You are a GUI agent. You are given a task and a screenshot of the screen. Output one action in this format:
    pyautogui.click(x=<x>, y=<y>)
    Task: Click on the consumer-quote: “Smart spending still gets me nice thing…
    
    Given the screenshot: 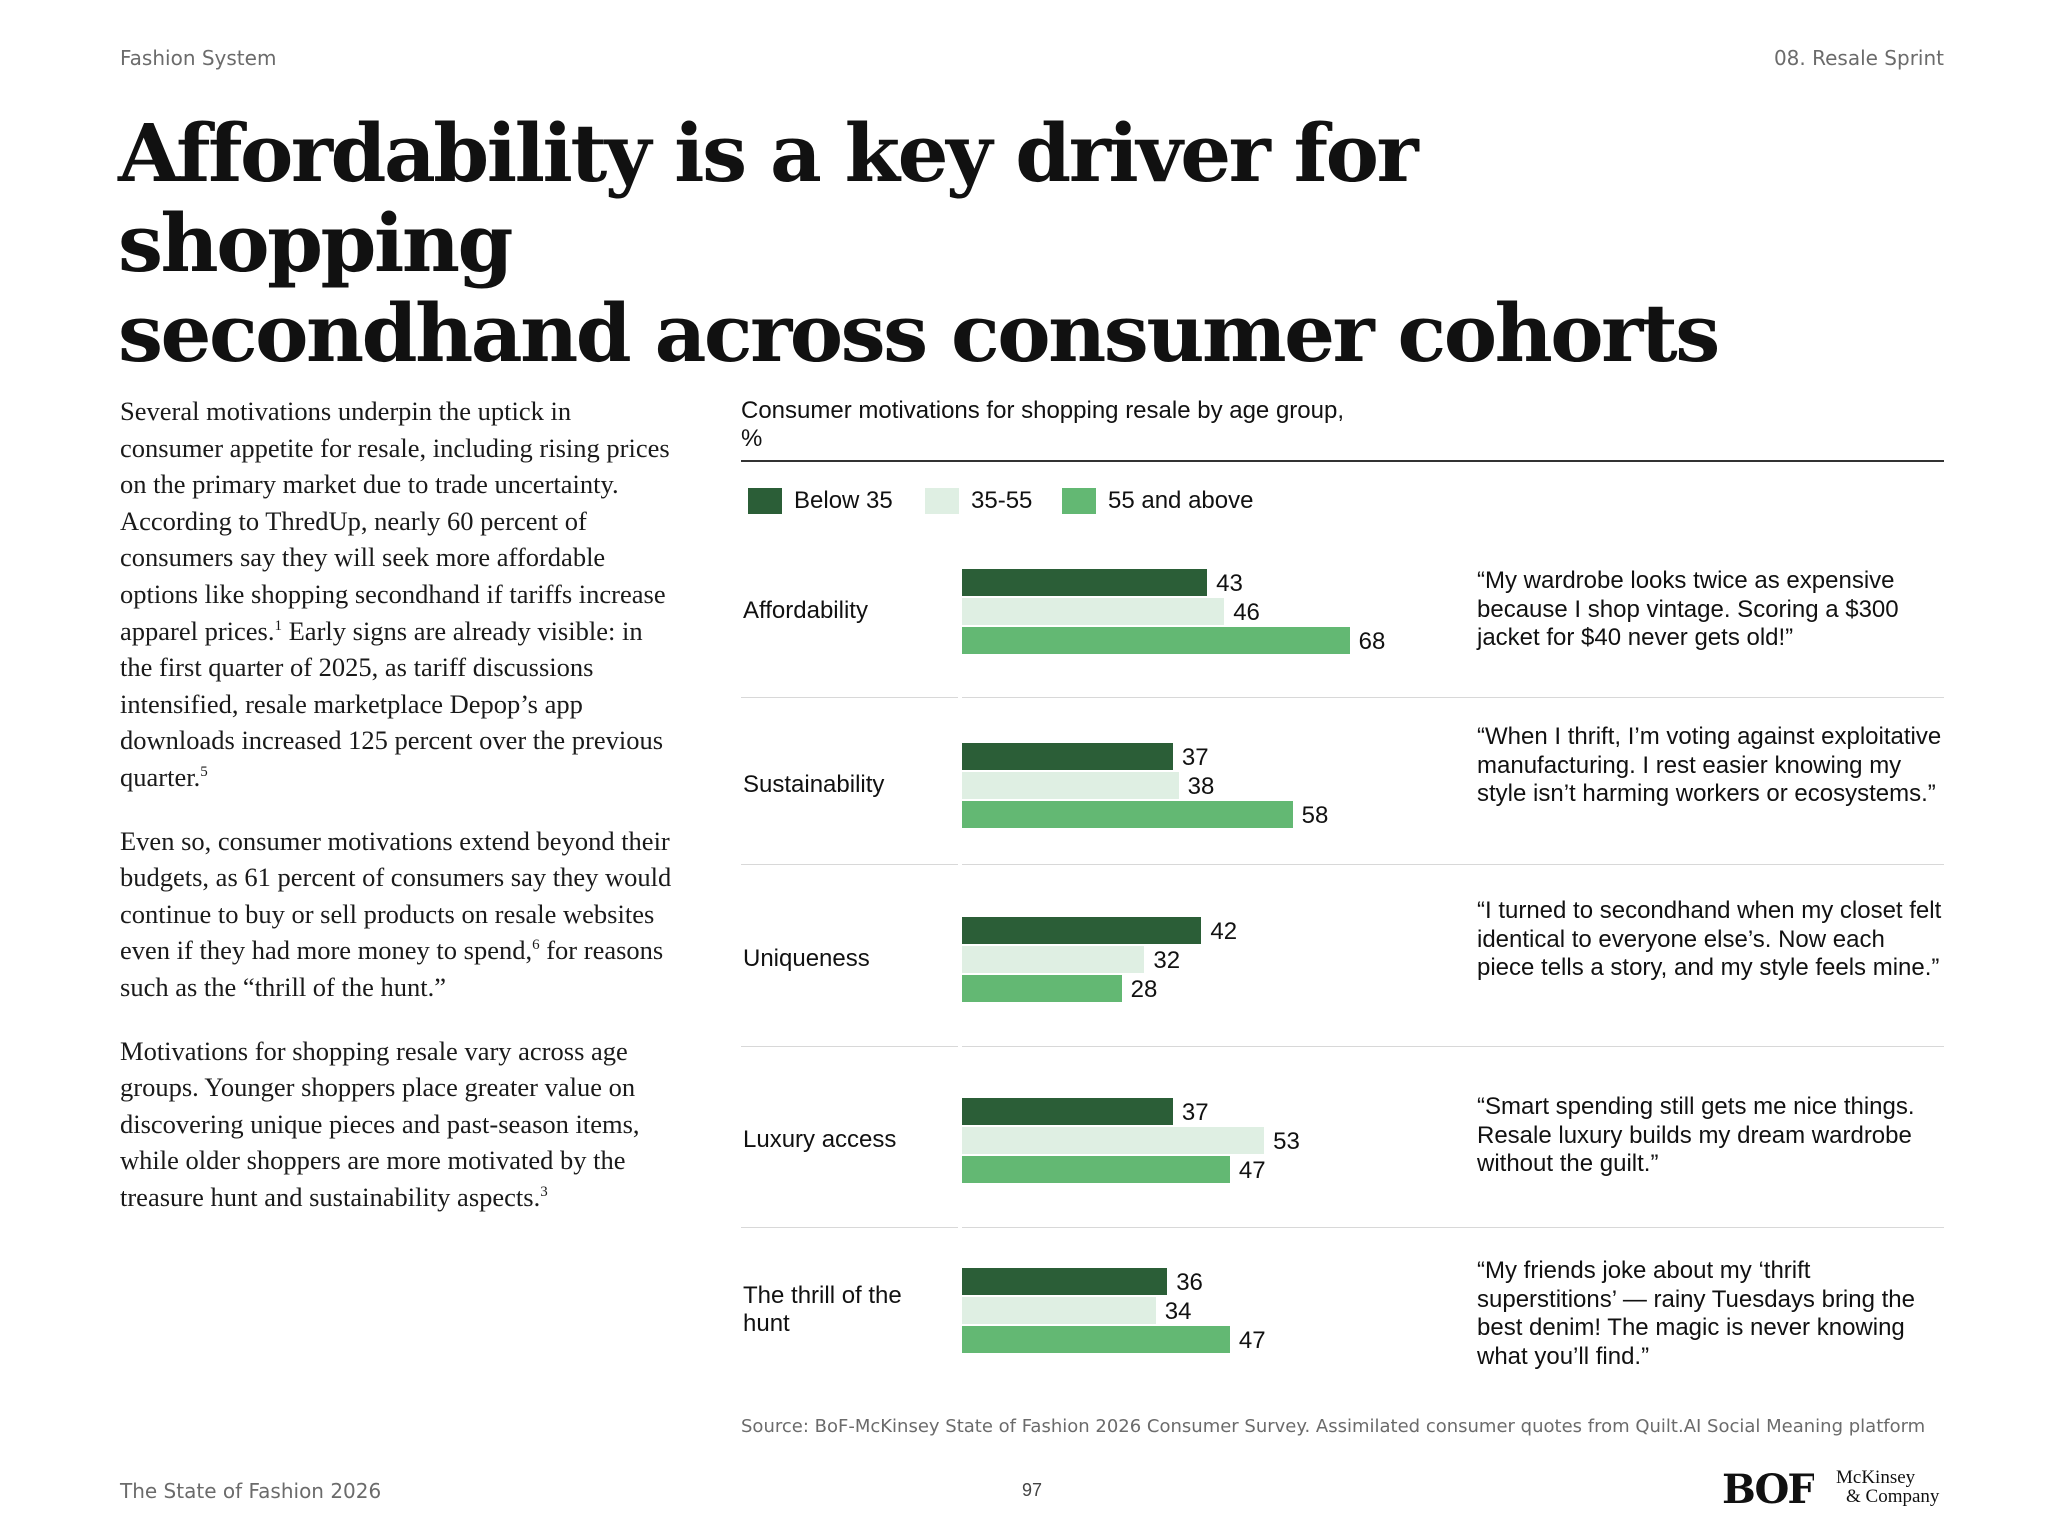 What is the action you would take?
    pyautogui.click(x=1696, y=1135)
    